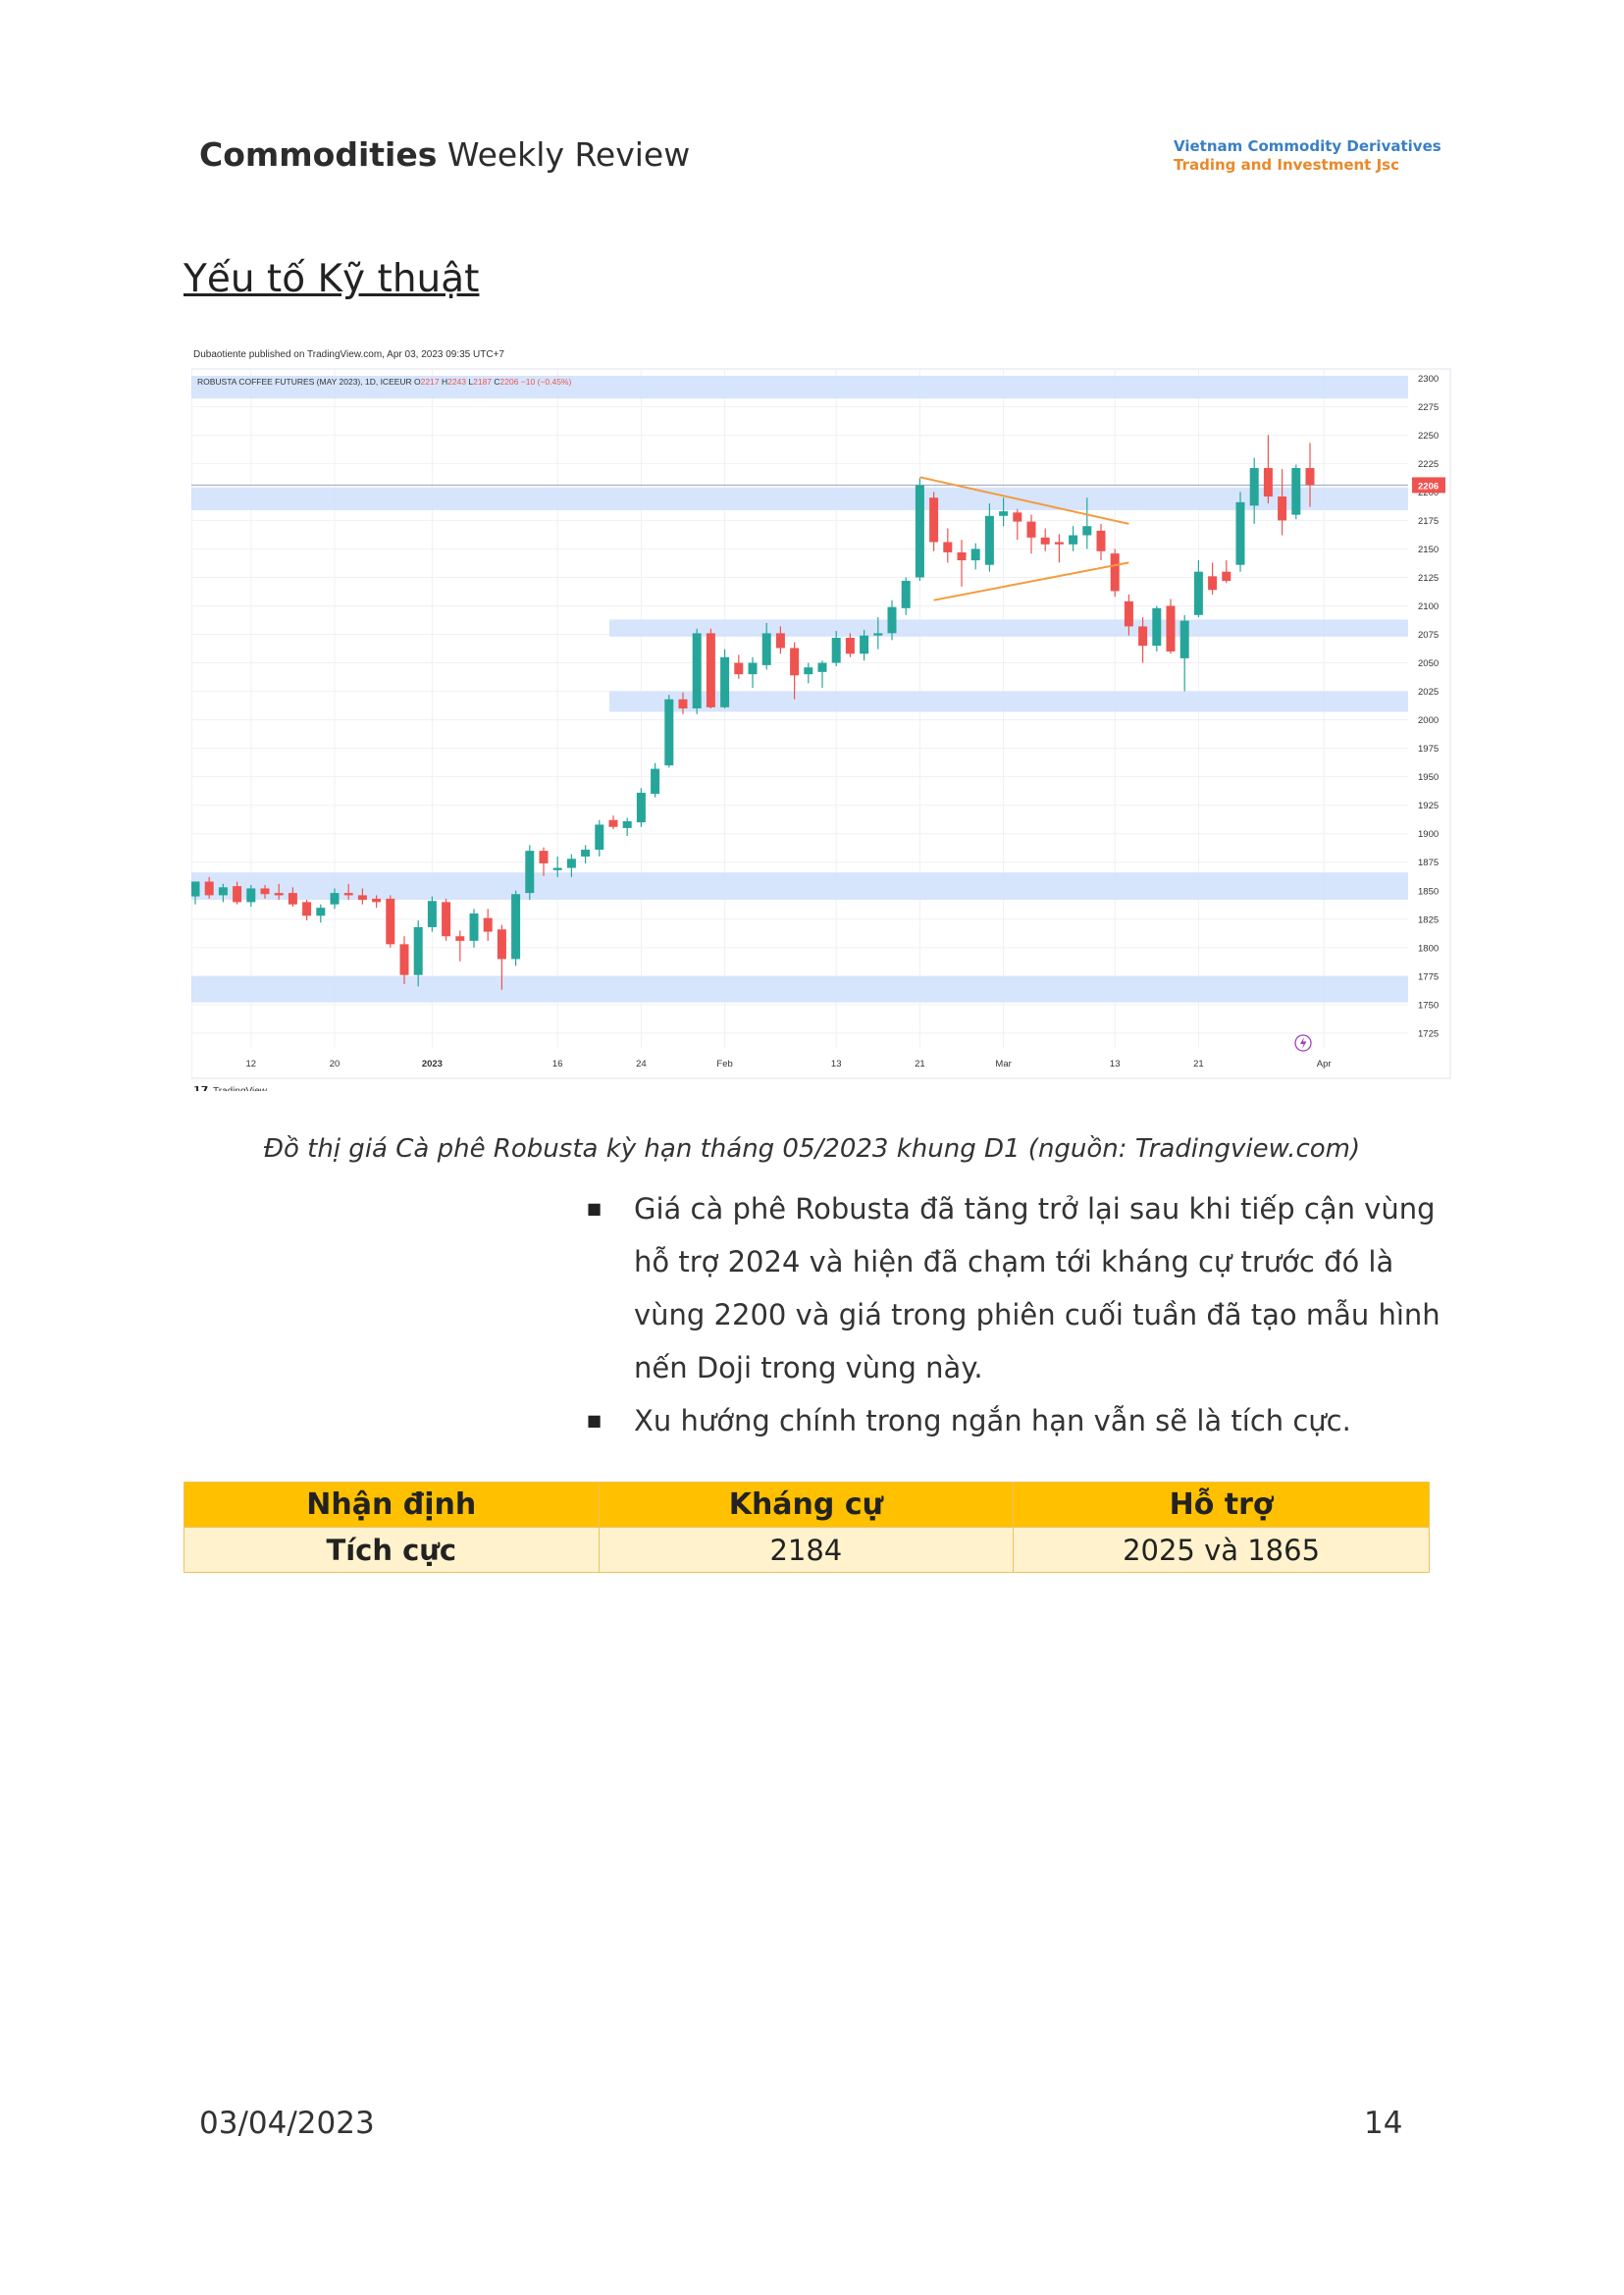 This screenshot has width=1624, height=2295. I want to click on last-price-label: 2206, so click(1428, 487).